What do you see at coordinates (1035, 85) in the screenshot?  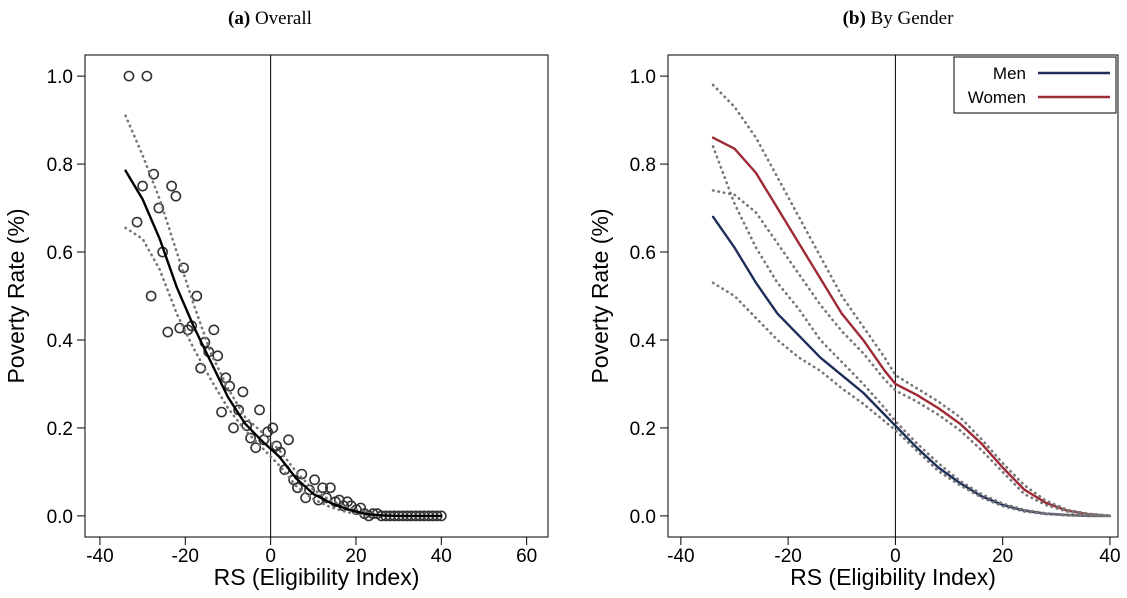 I see `legend-box` at bounding box center [1035, 85].